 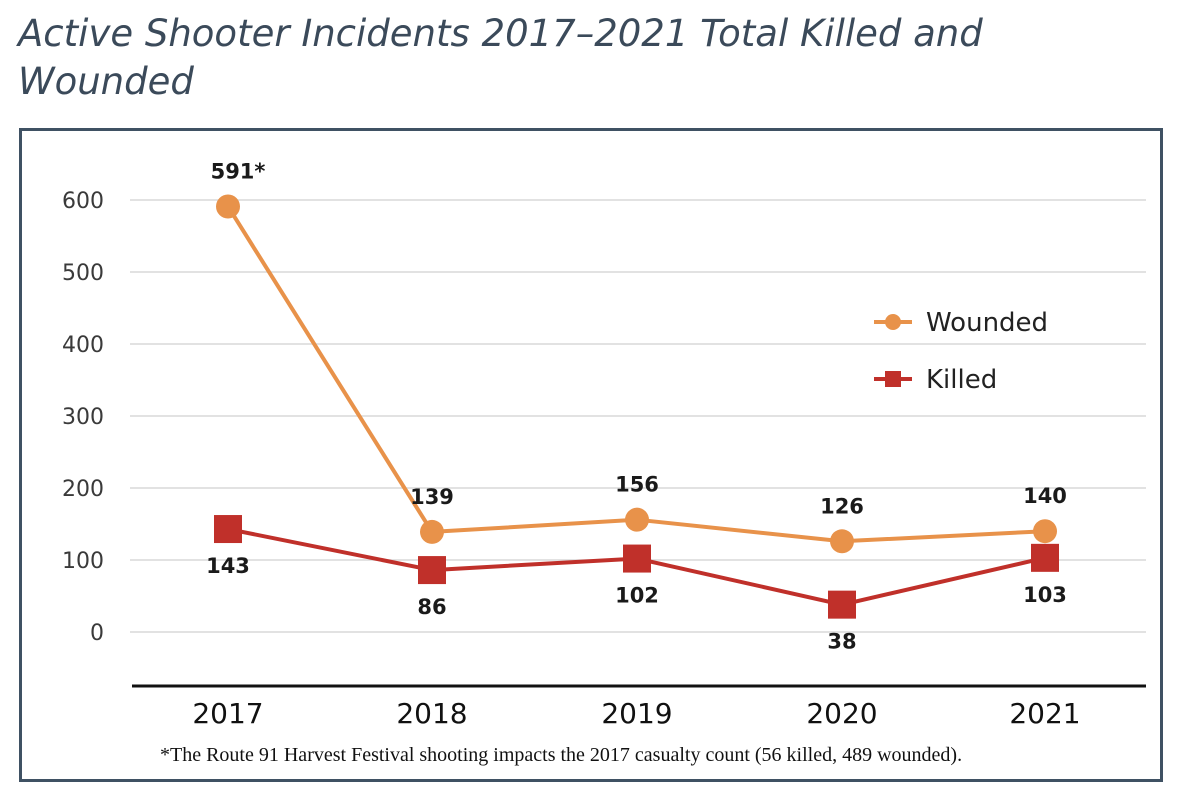 I want to click on x-axis-ticks: 2017 2018 2019 2020 2021, so click(x=636, y=713).